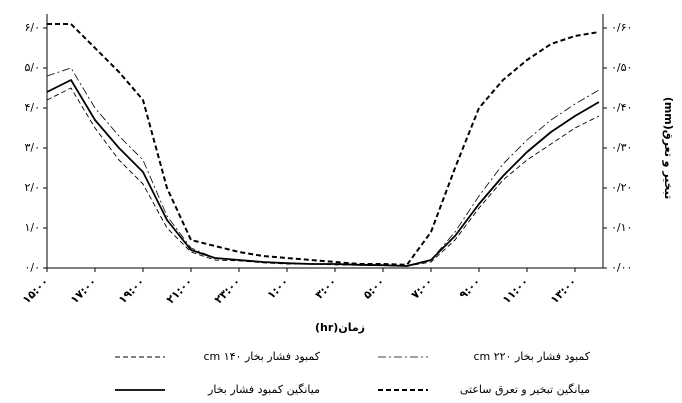  I want to click on x-tick-label: ۵:۰۰, so click(374, 288).